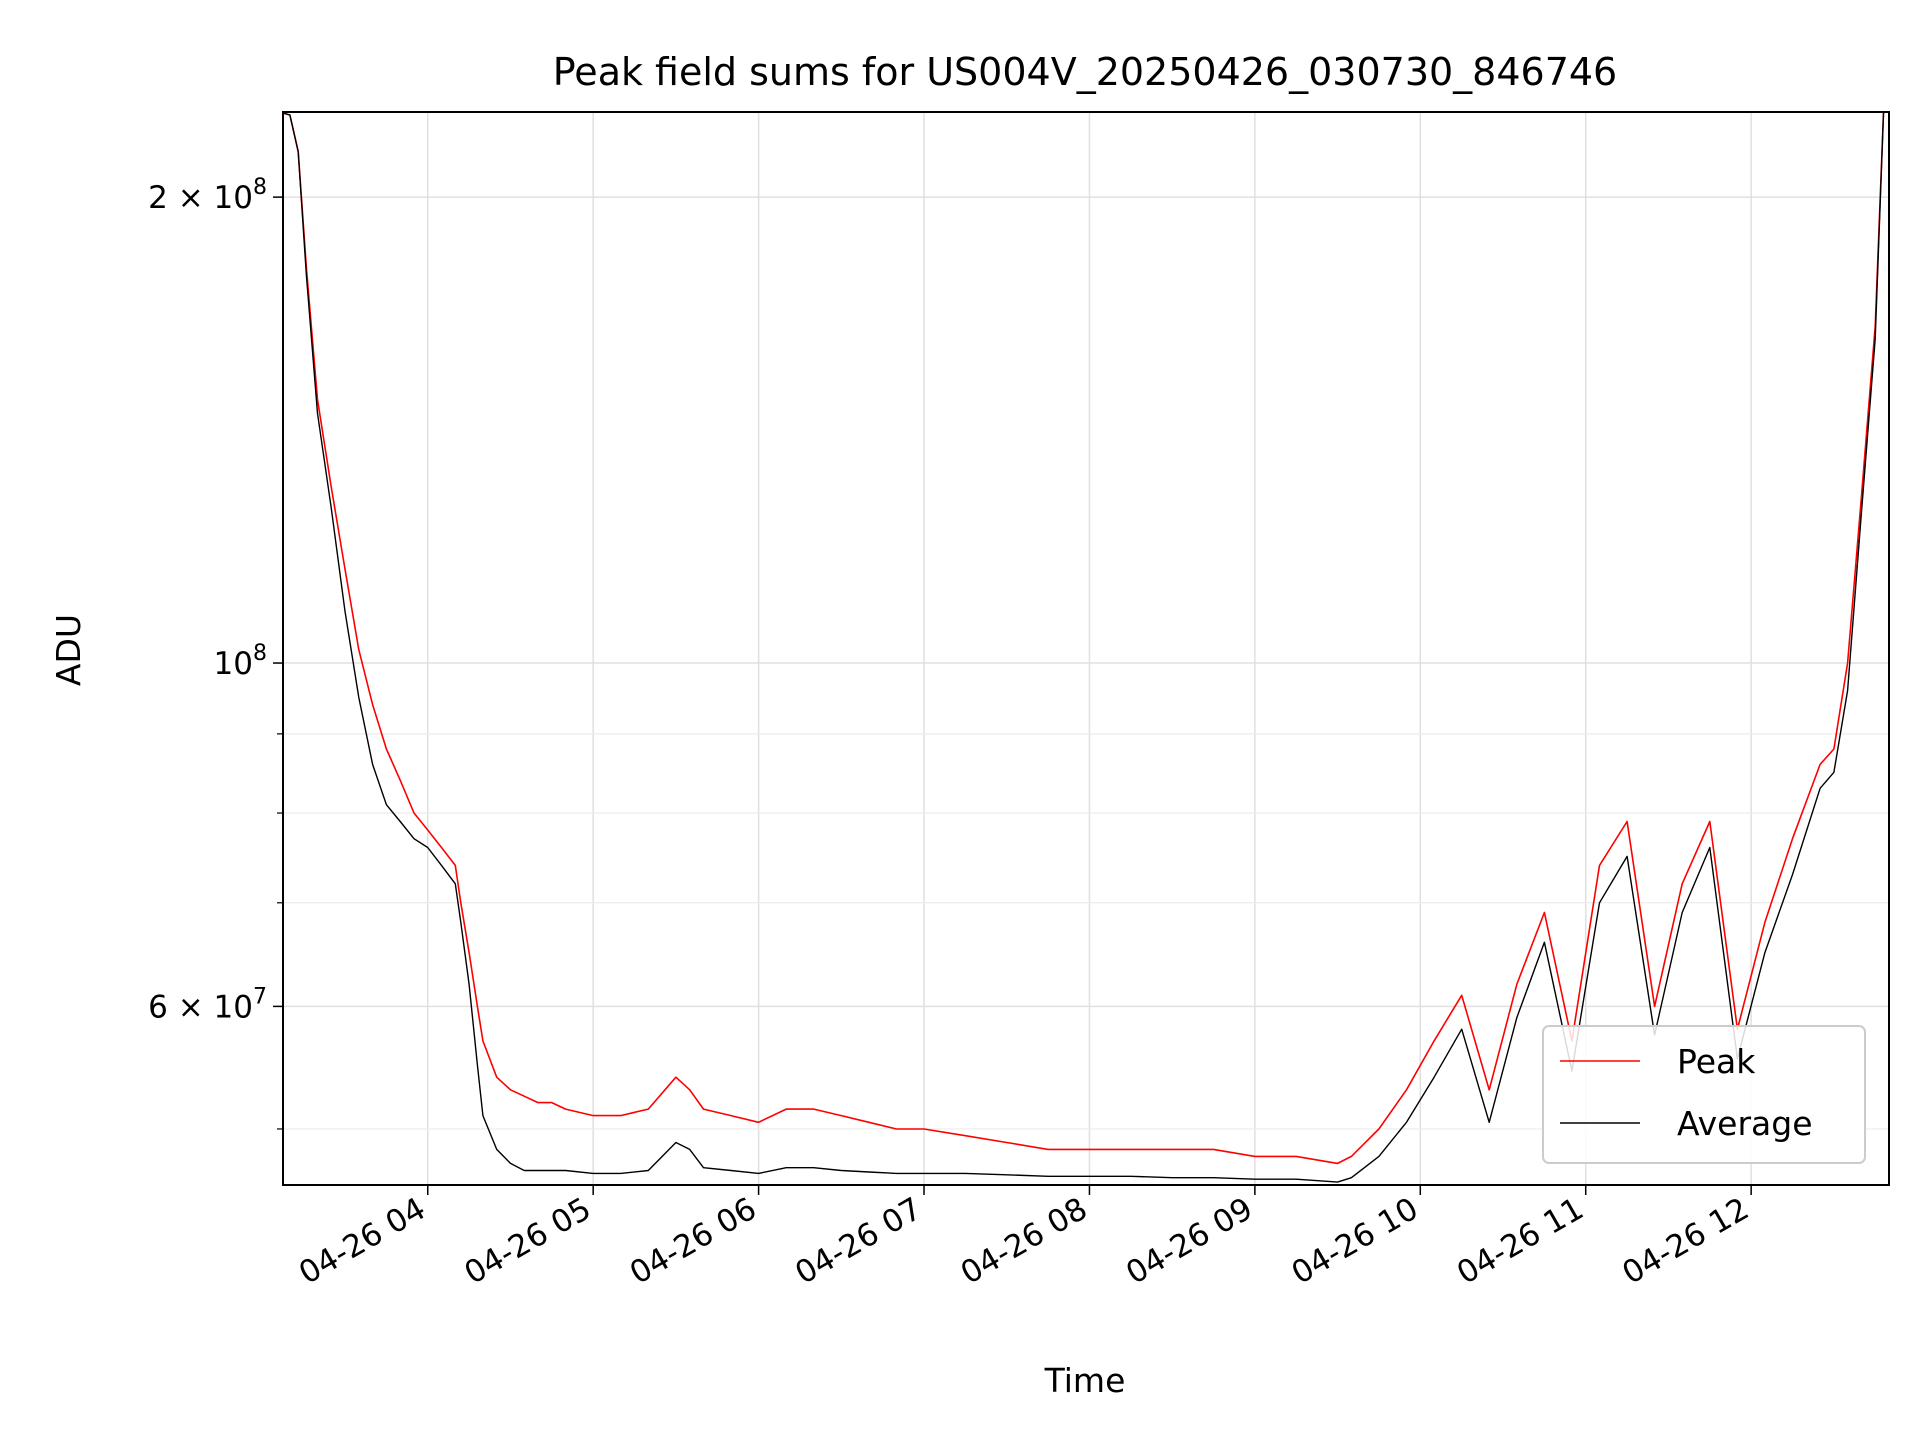 The width and height of the screenshot is (1920, 1440). Describe the element at coordinates (1716, 1061) in the screenshot. I see `legend-label-peak: Peak` at that location.